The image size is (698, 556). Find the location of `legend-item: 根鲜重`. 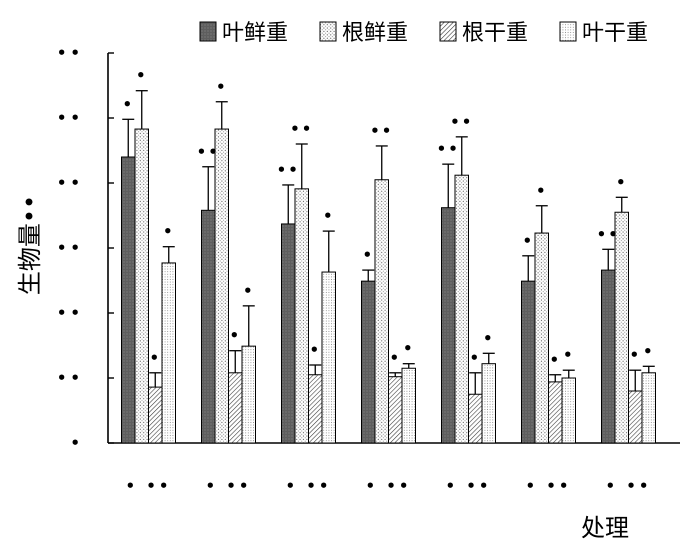

legend-item: 根鲜重 is located at coordinates (363, 33).